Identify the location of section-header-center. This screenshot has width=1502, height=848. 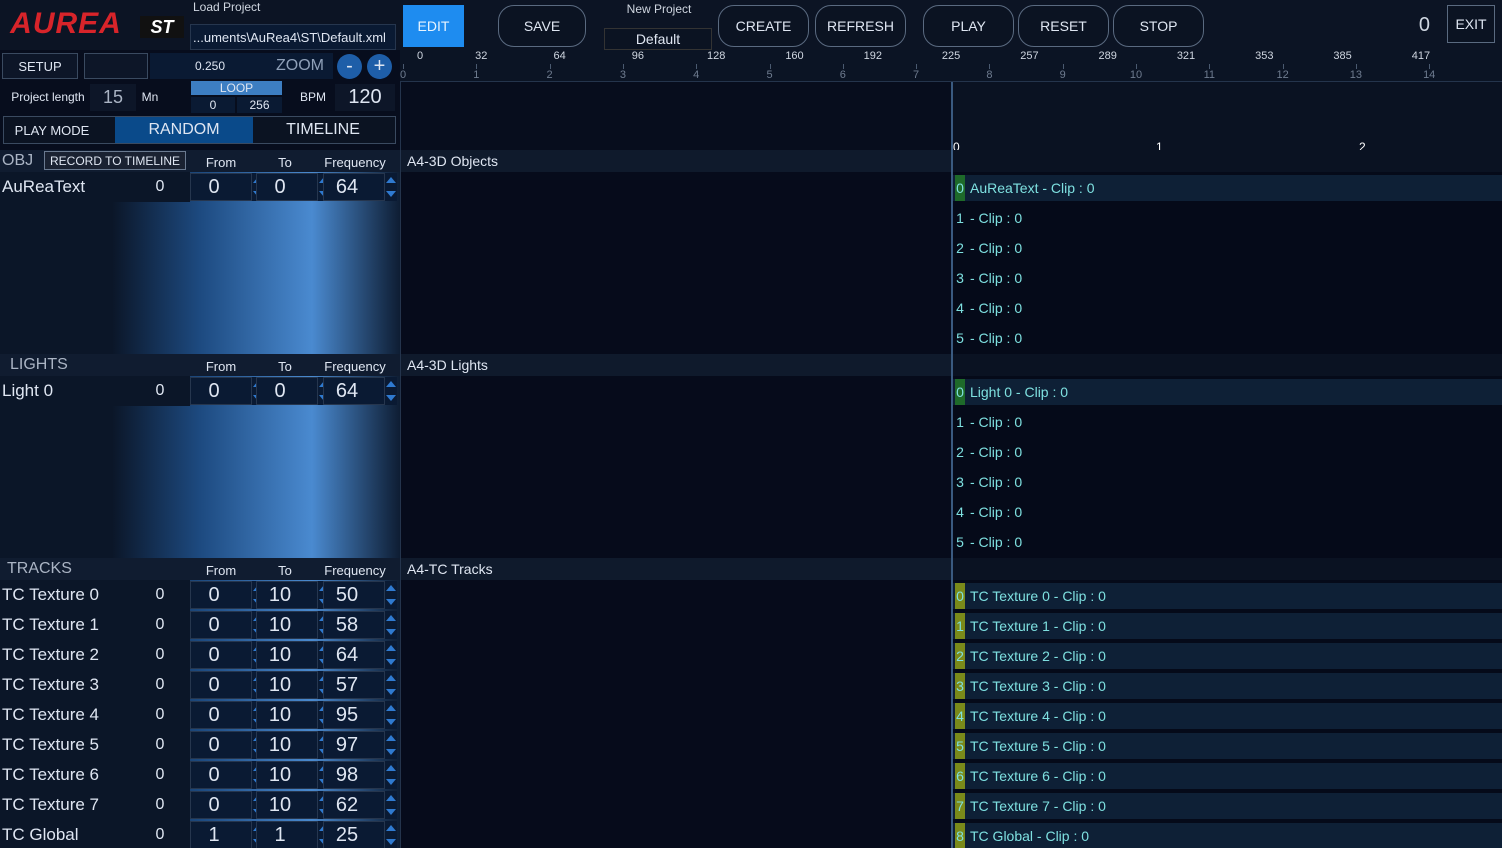
(675, 569).